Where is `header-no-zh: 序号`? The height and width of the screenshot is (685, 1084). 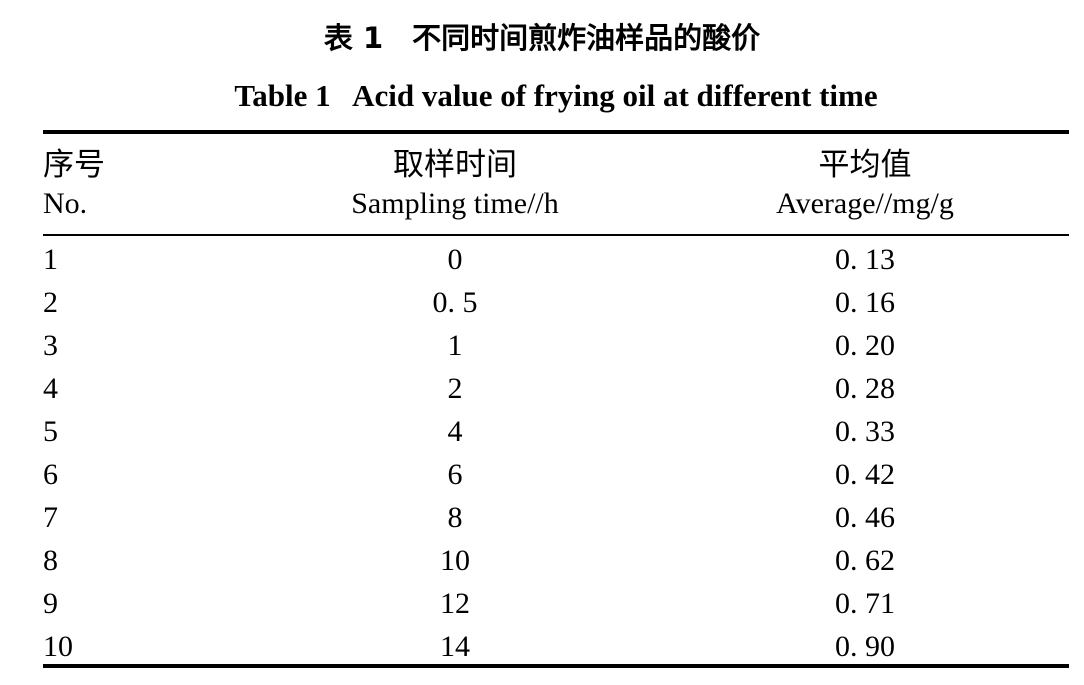
header-no-zh: 序号 is located at coordinates (74, 165).